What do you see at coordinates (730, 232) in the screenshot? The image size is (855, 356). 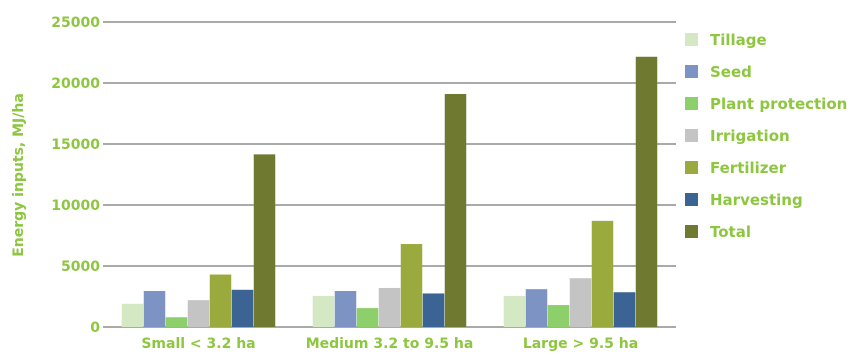 I see `legend-label: Total` at bounding box center [730, 232].